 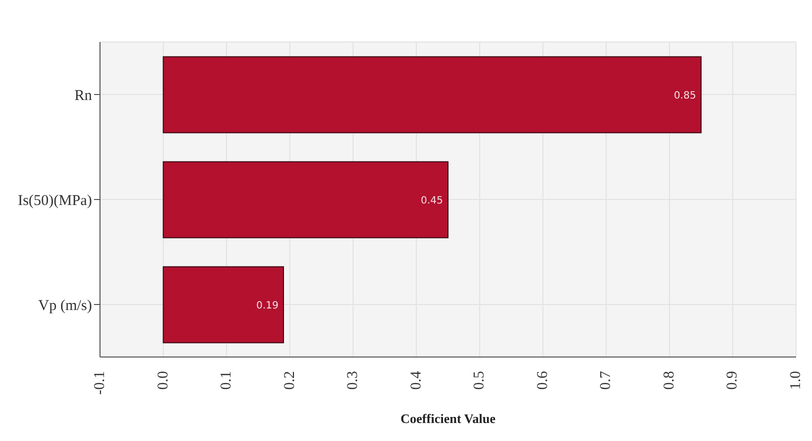 What do you see at coordinates (267, 306) in the screenshot?
I see `data-label: 0.19` at bounding box center [267, 306].